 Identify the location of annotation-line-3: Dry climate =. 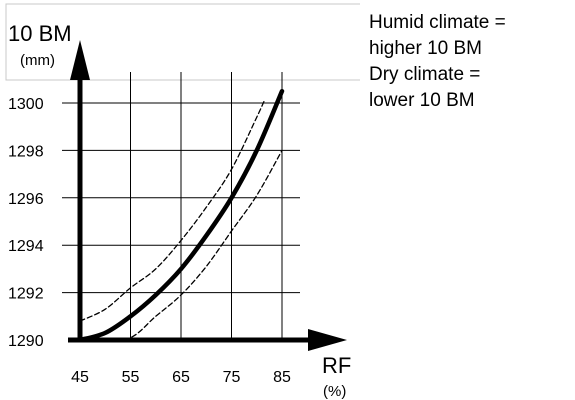
(425, 74).